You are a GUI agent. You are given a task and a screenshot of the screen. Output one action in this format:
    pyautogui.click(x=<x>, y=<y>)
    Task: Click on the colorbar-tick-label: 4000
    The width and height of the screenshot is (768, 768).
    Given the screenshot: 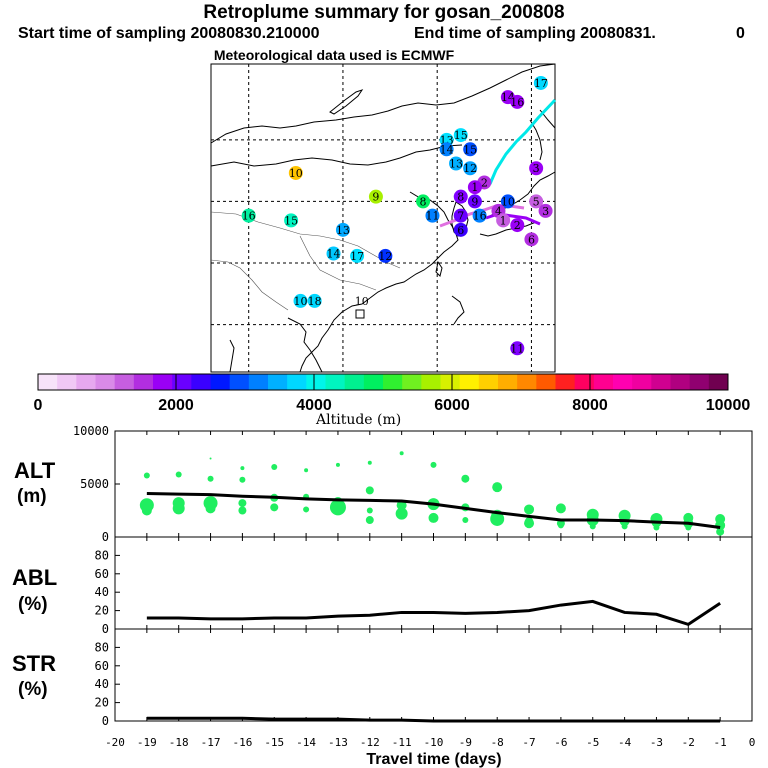 What is the action you would take?
    pyautogui.click(x=314, y=405)
    